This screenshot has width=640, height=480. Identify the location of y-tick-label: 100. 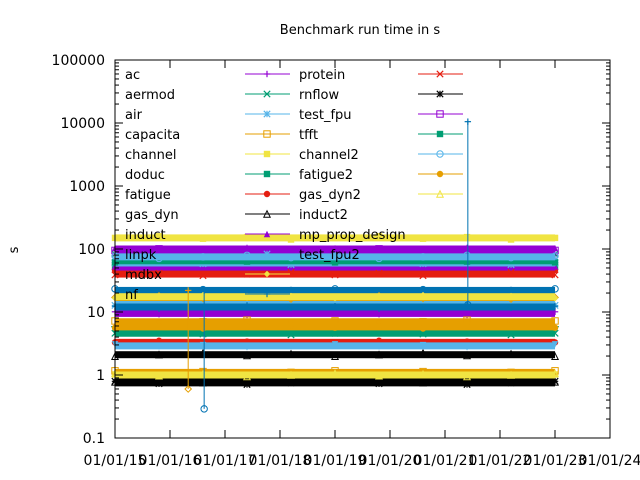
(91, 250).